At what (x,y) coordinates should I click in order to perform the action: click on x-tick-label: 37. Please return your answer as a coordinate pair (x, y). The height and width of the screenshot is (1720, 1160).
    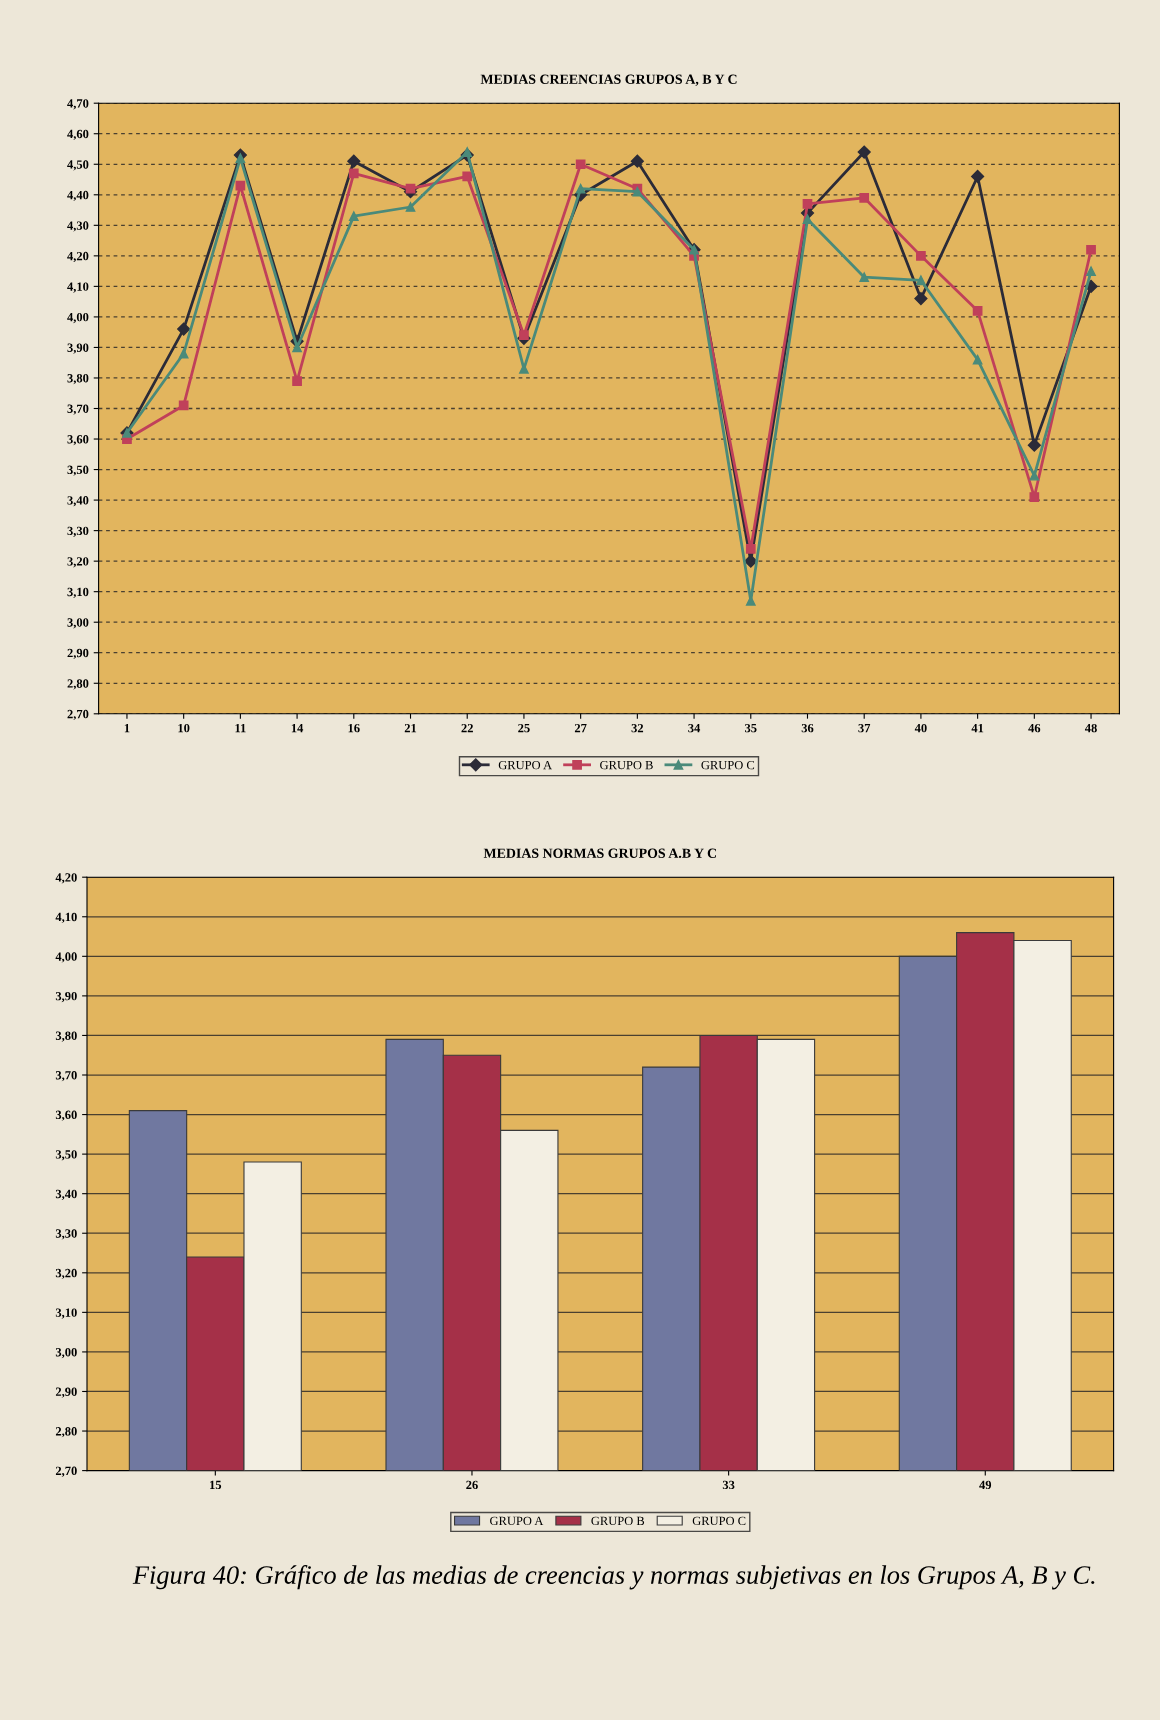
    Looking at the image, I should click on (864, 728).